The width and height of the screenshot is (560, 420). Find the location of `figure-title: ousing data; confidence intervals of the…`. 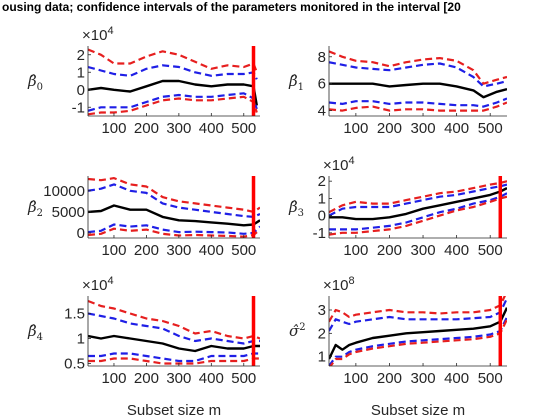

figure-title: ousing data; confidence intervals of the… is located at coordinates (231, 7).